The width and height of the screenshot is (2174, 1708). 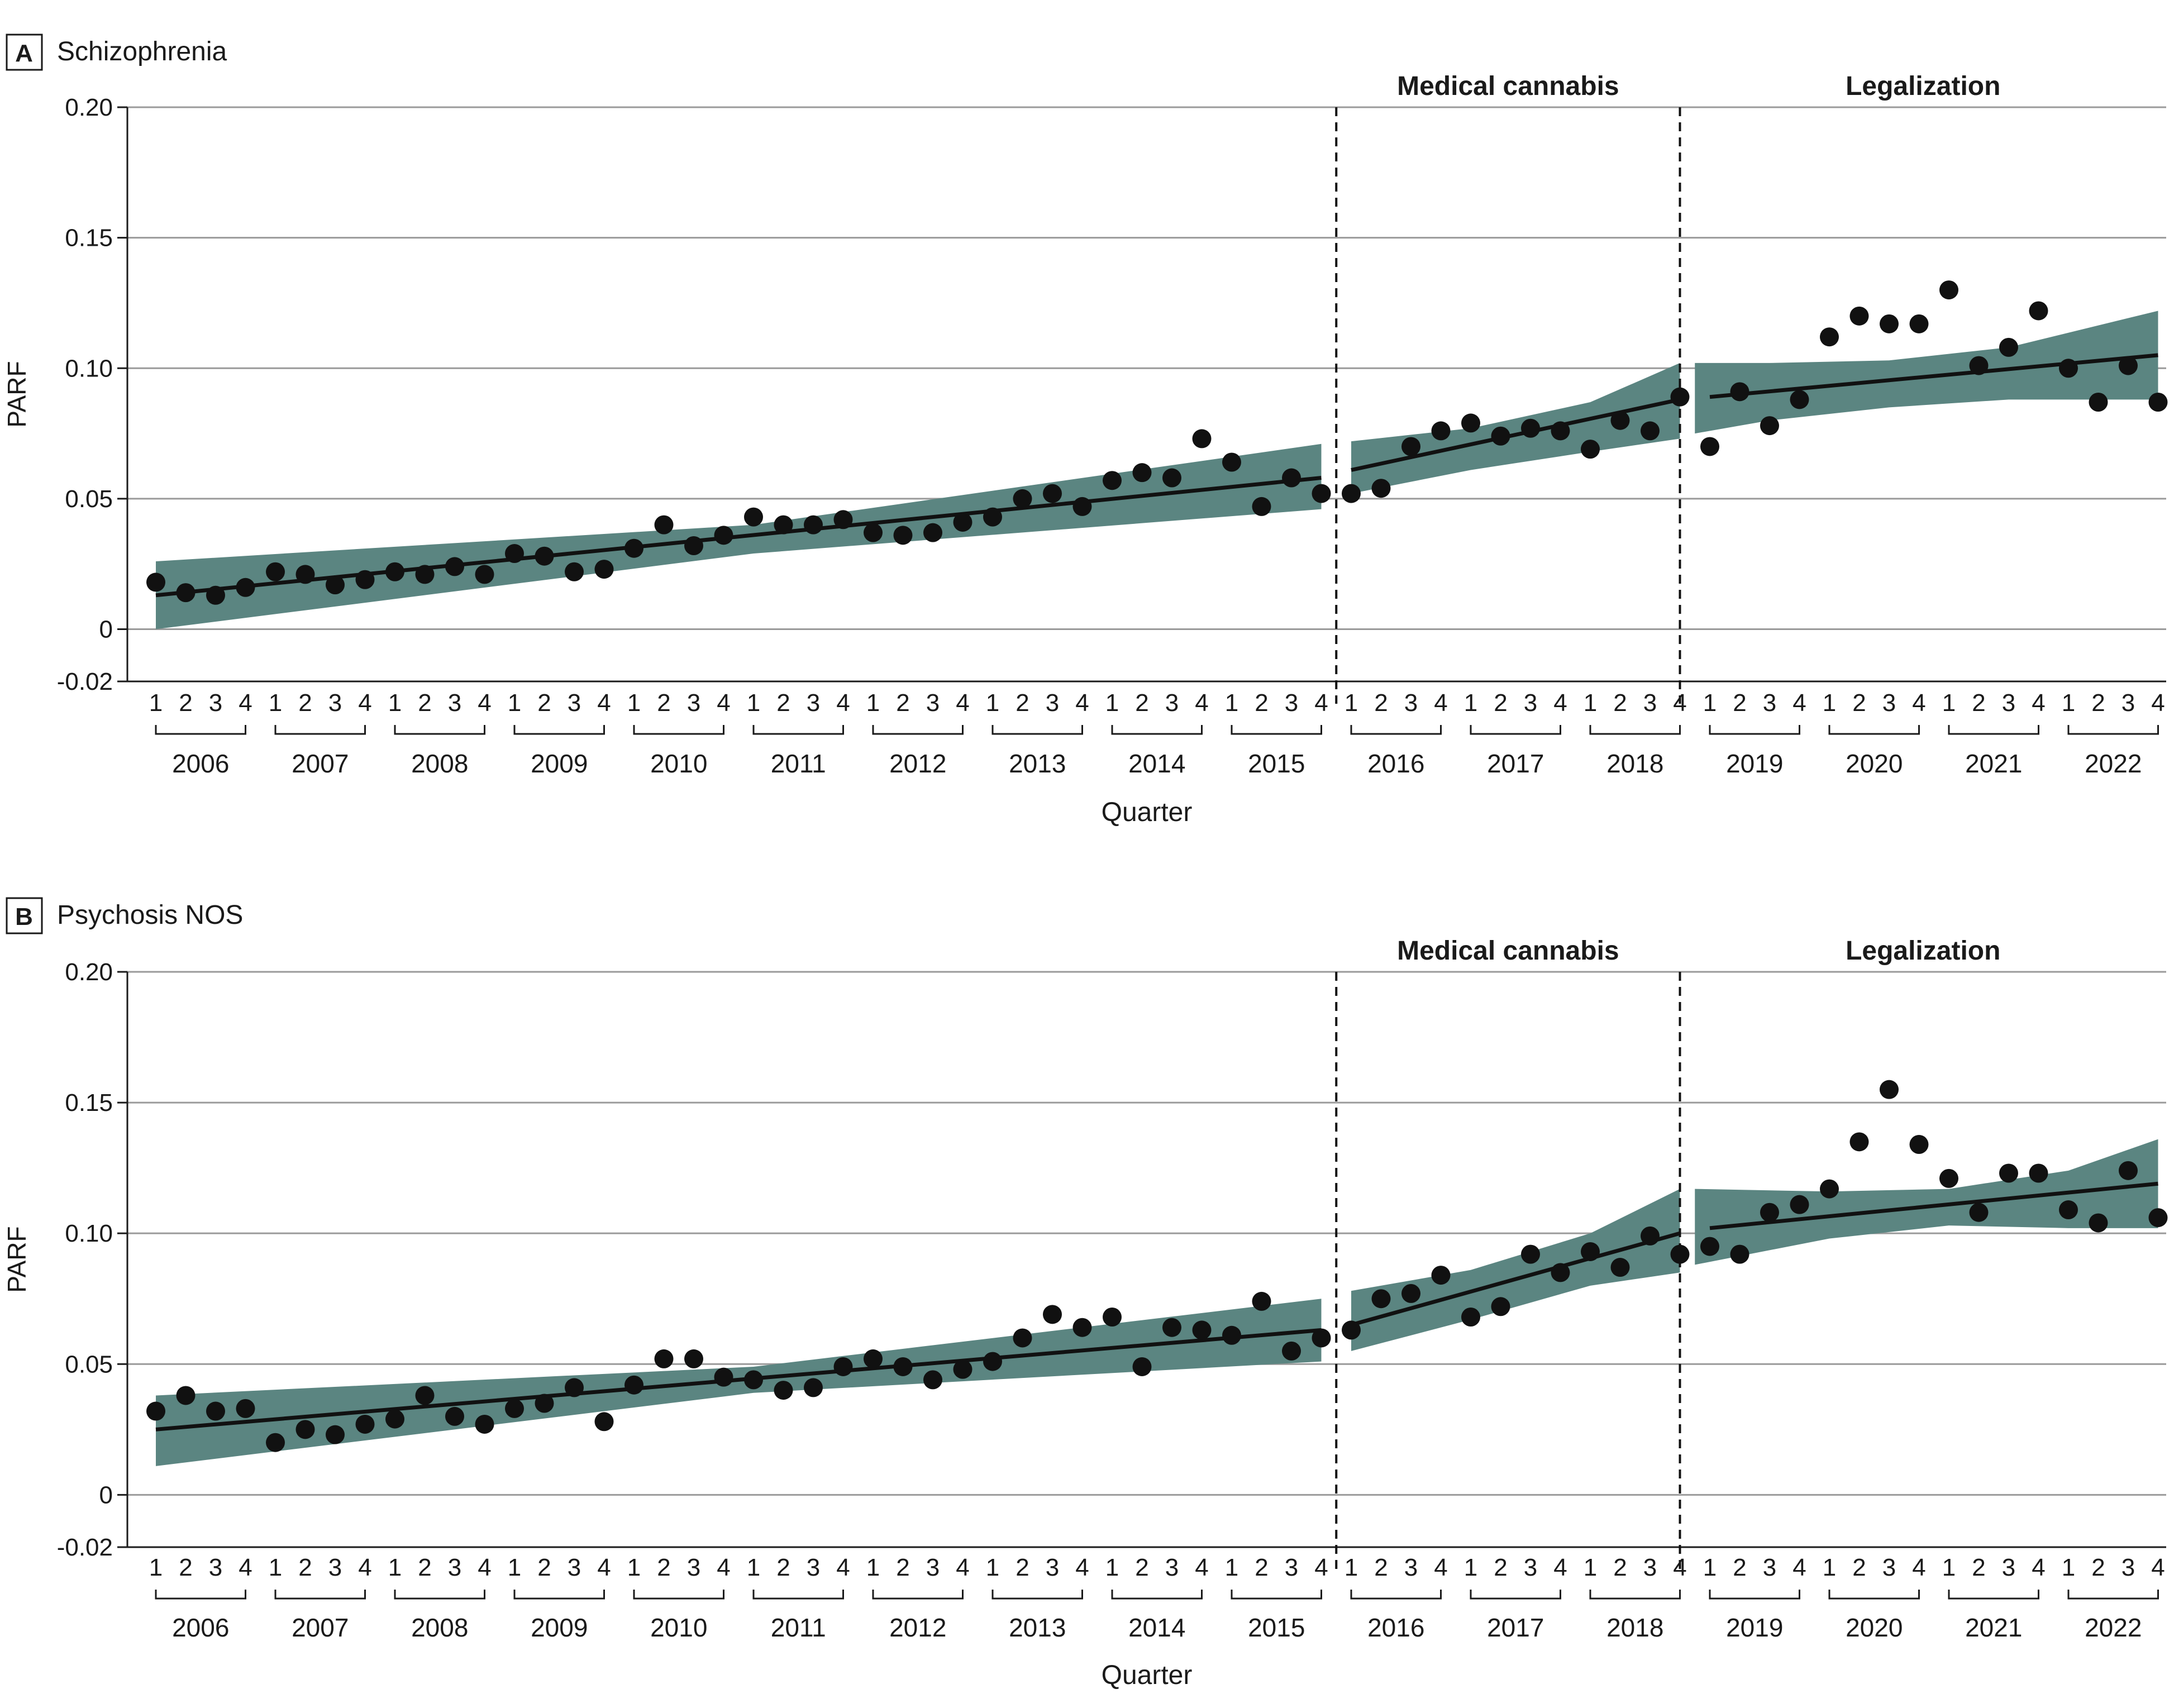 I want to click on year-label: 2016, so click(x=1396, y=1628).